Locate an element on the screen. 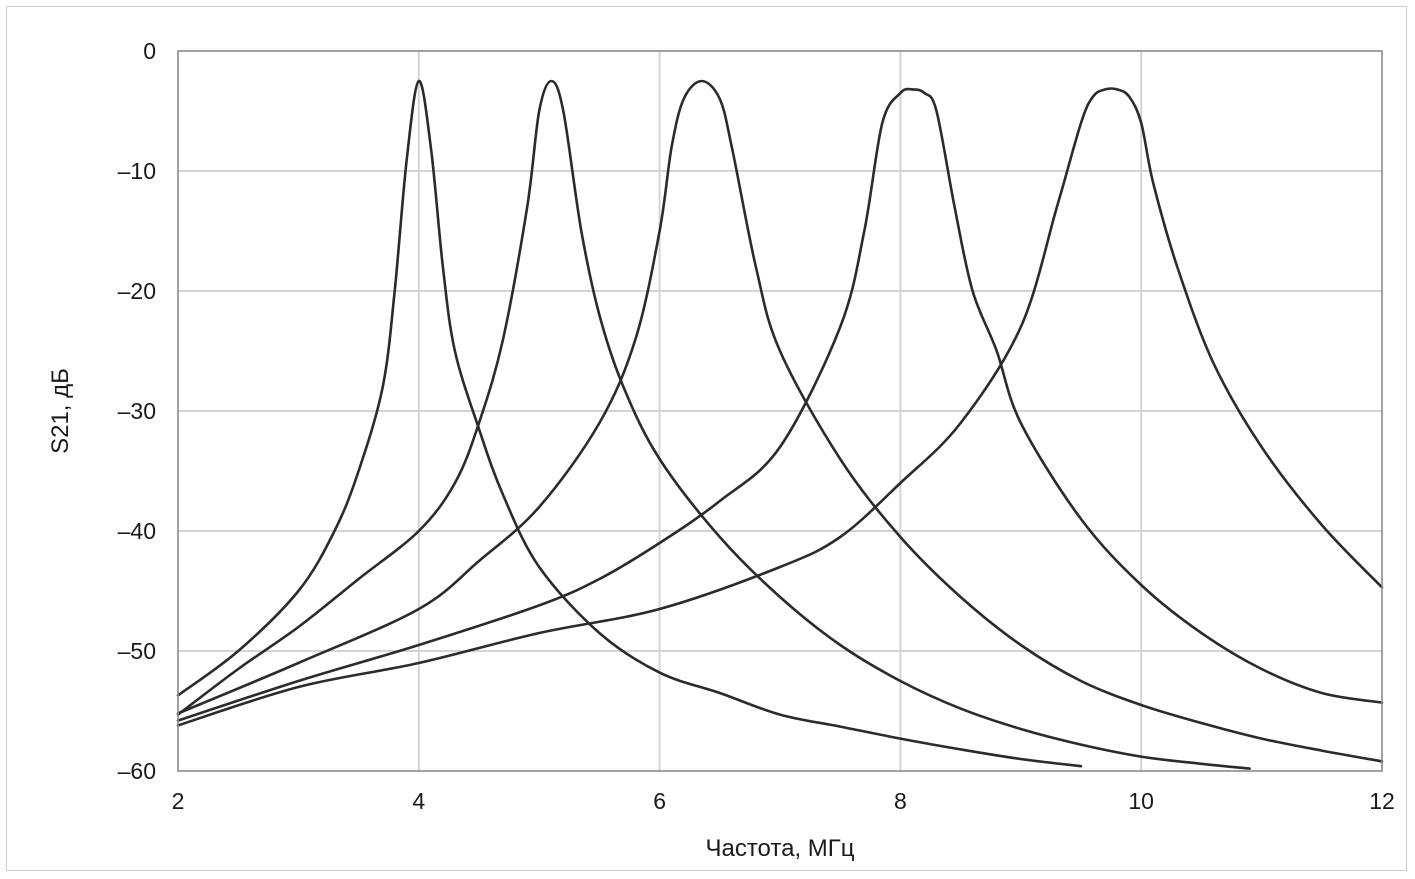 The image size is (1415, 879). x-tick-label: 8 is located at coordinates (900, 801).